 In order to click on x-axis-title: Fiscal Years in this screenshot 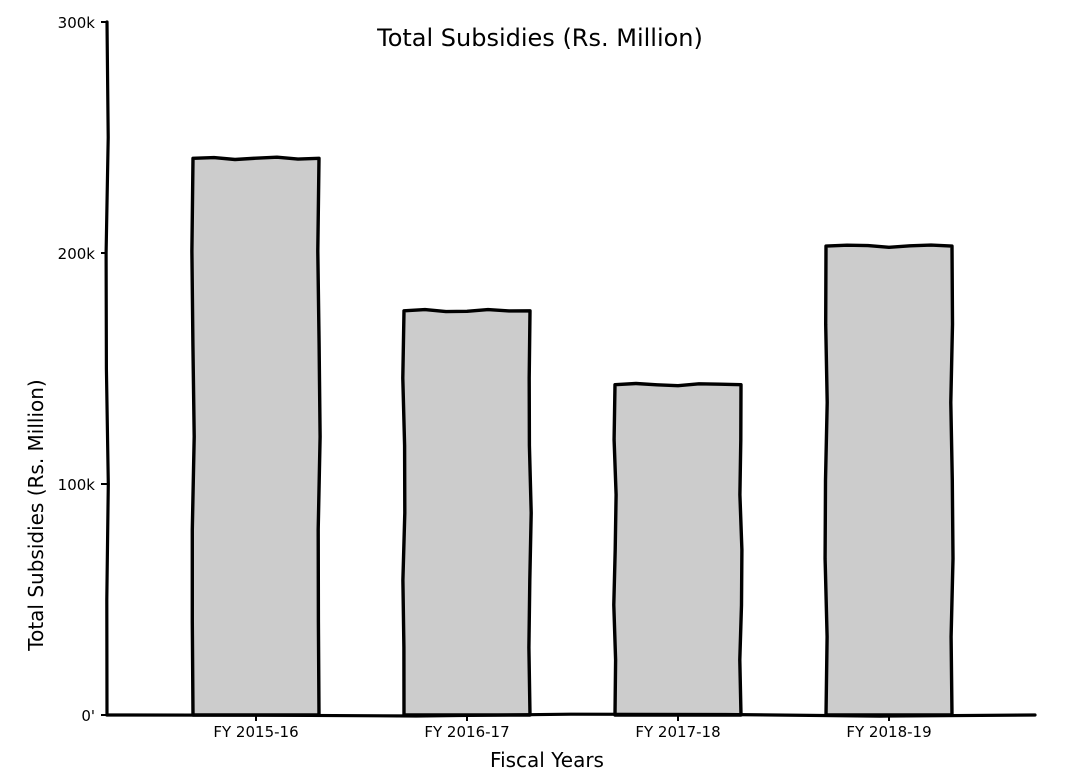, I will do `click(547, 760)`.